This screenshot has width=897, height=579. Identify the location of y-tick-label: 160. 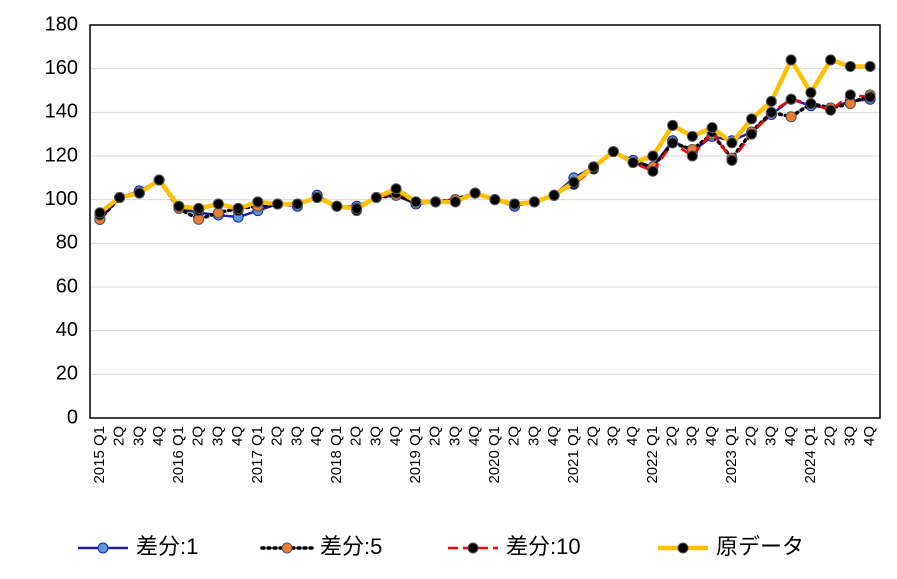
(61, 68).